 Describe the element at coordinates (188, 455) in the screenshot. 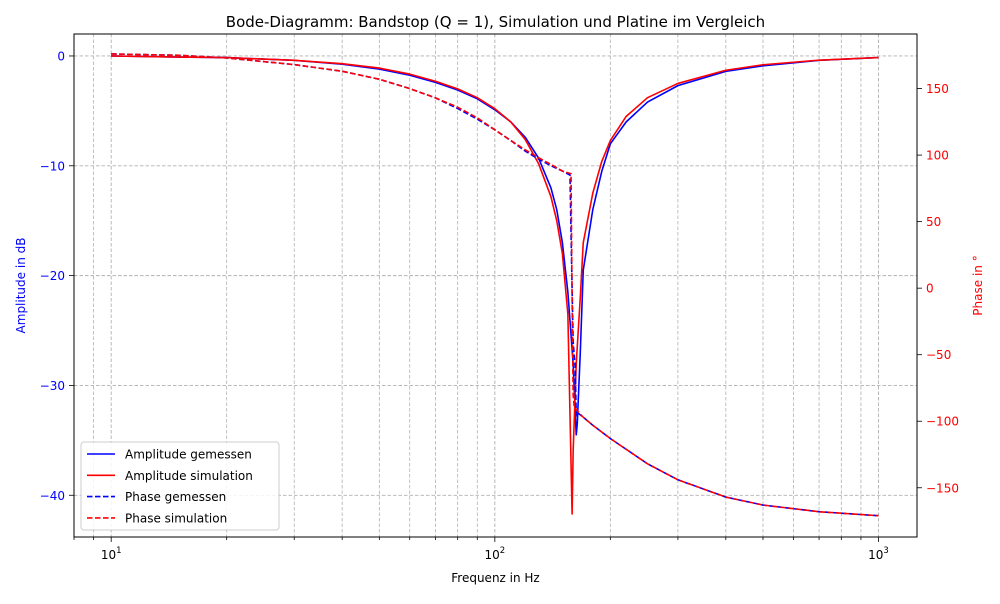

I see `legend-label: Amplitude gemessen` at that location.